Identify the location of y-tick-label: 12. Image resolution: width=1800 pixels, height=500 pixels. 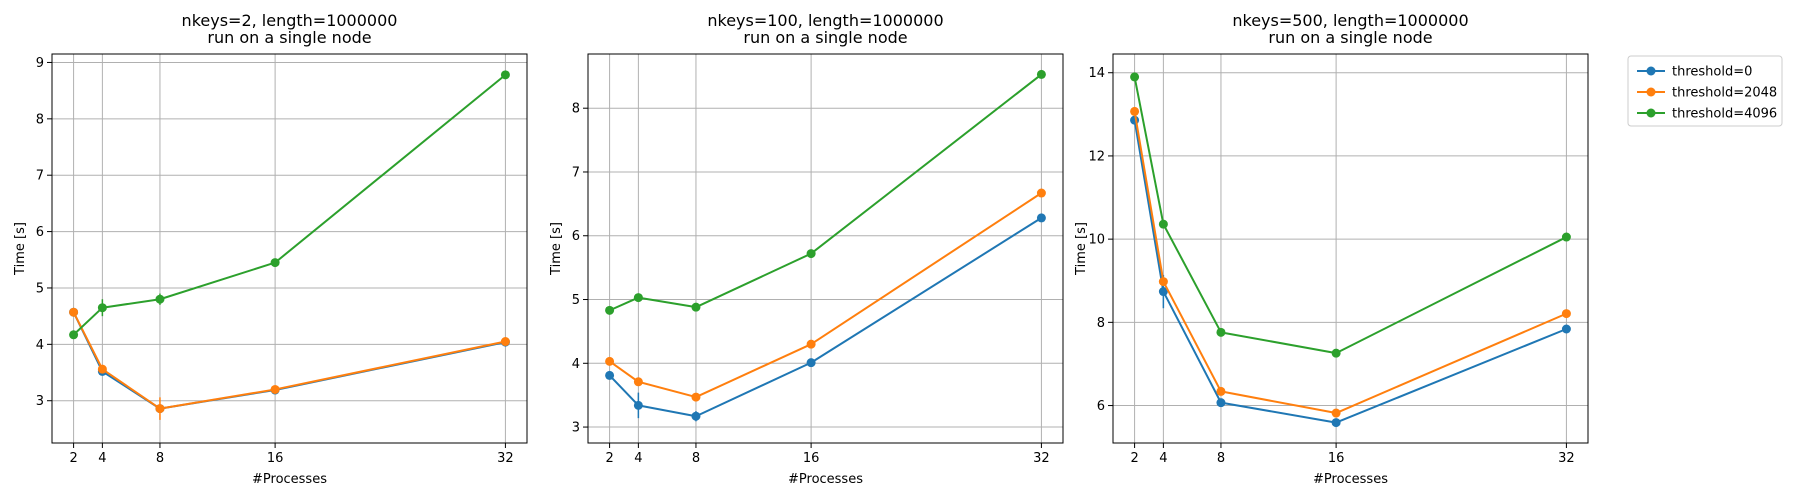
(1096, 156).